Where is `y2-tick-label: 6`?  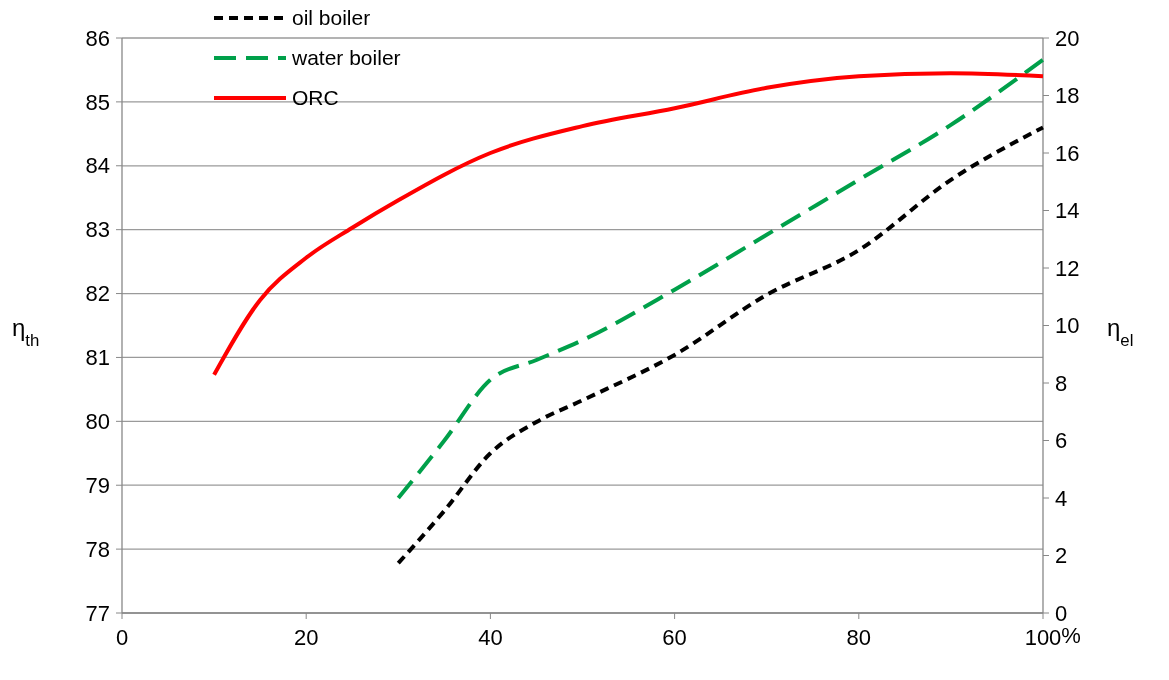 y2-tick-label: 6 is located at coordinates (1061, 441).